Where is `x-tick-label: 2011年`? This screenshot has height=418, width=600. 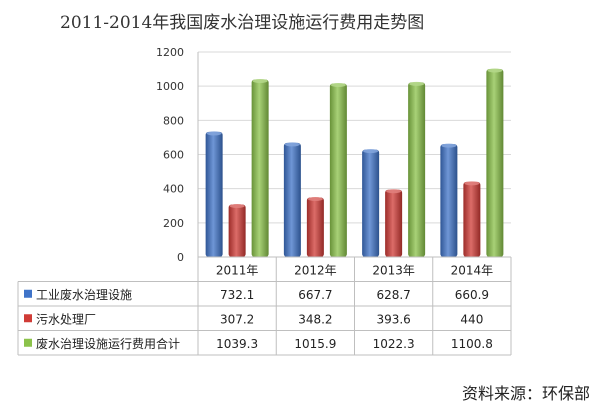
x-tick-label: 2011年 is located at coordinates (237, 270).